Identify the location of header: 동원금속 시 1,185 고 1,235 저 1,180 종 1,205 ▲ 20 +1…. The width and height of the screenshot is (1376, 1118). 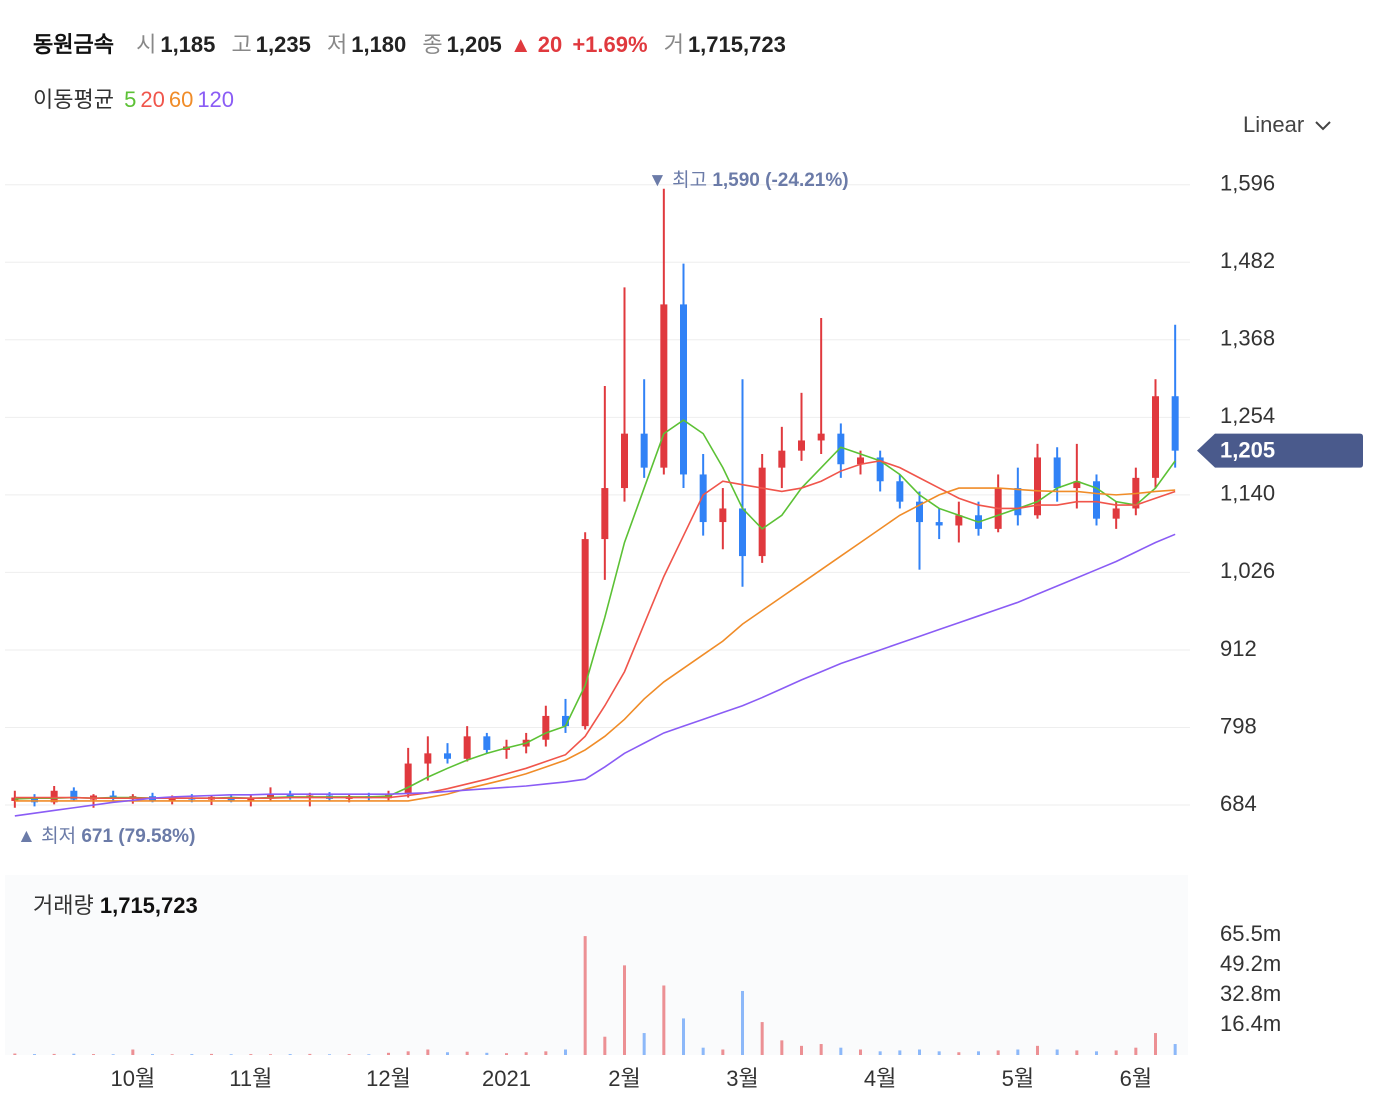
(414, 43).